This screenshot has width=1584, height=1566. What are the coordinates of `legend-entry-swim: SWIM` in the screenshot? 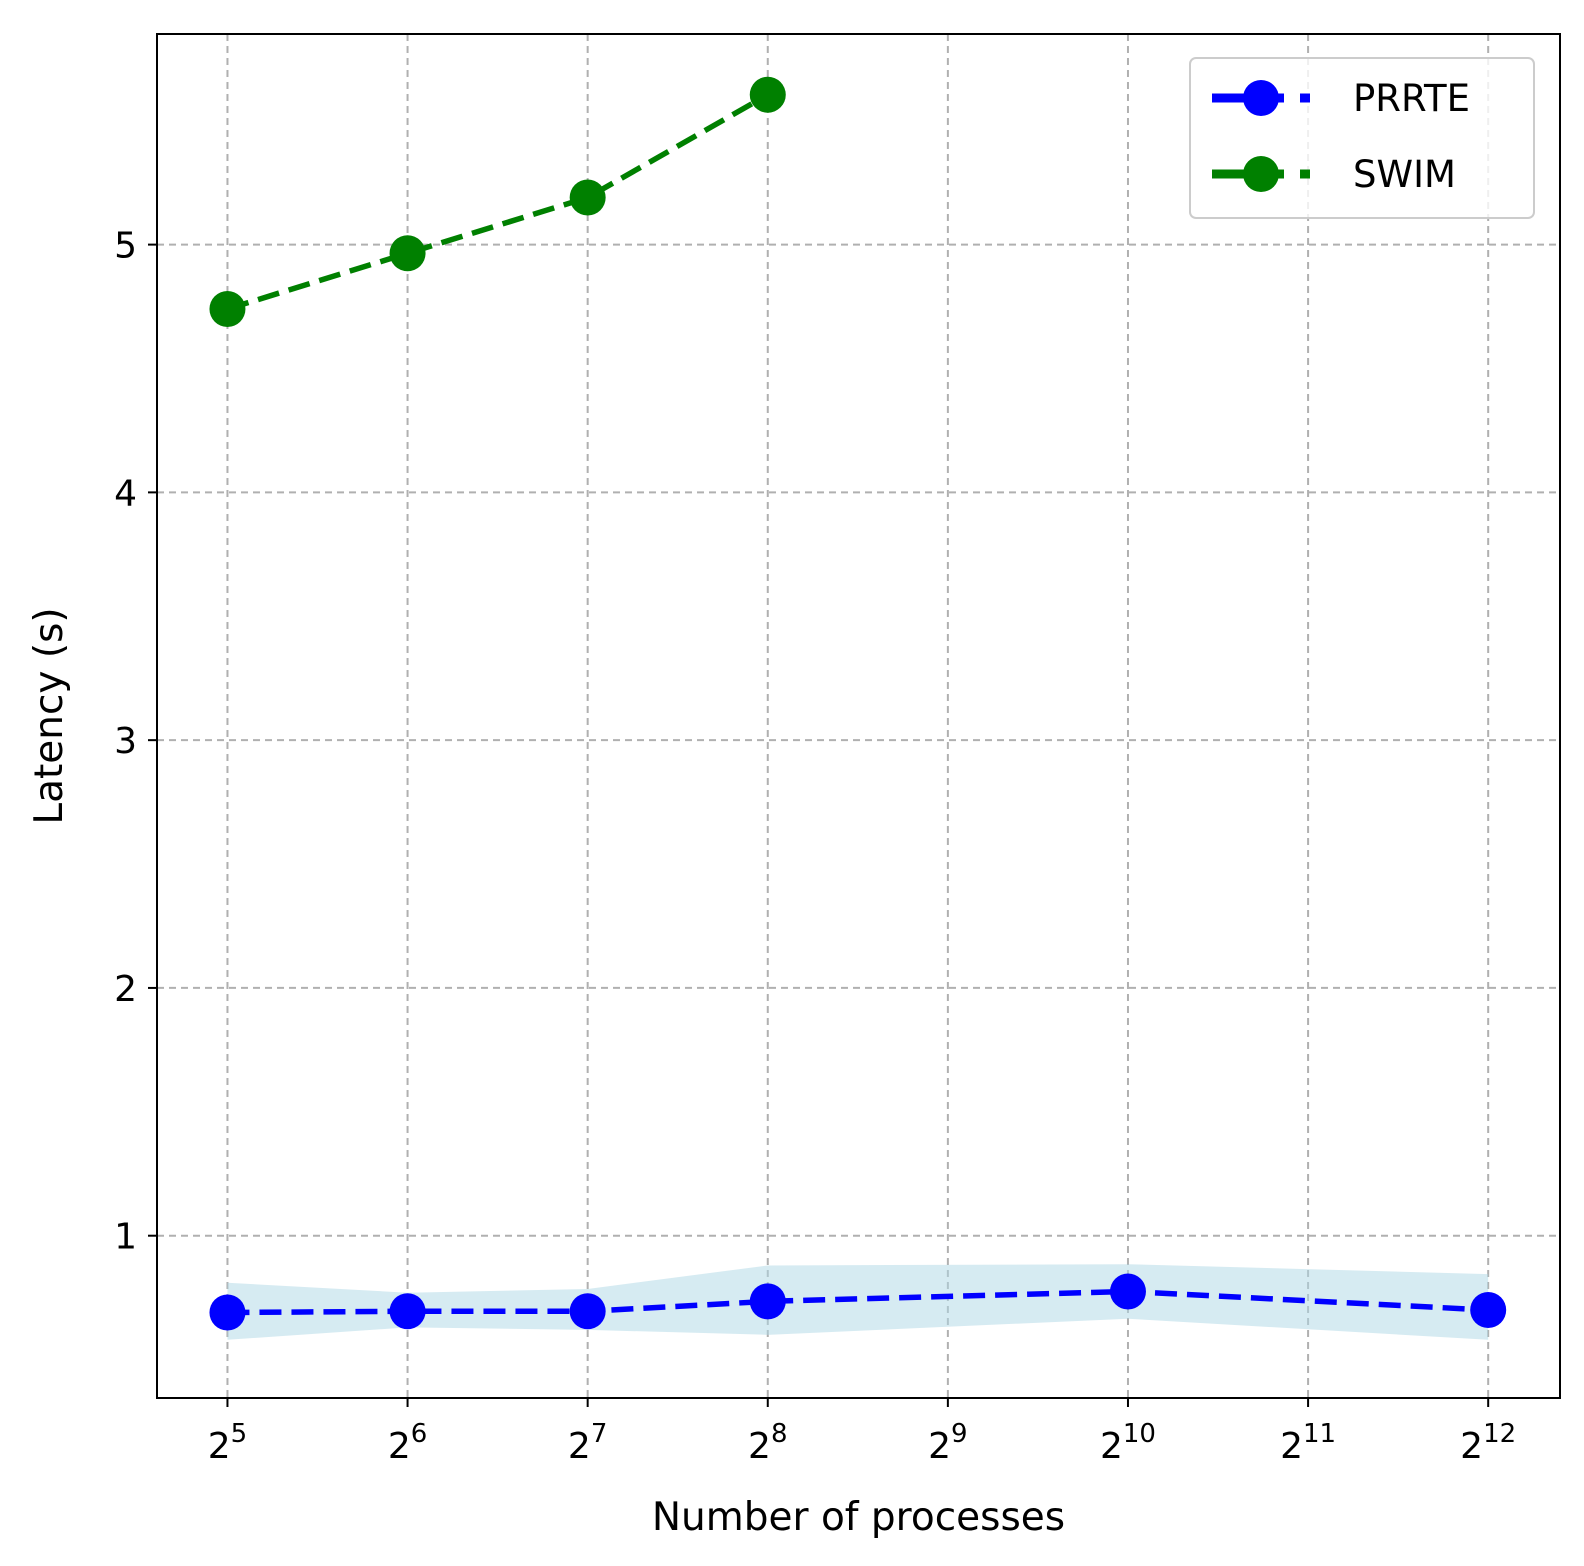 It's located at (1334, 174).